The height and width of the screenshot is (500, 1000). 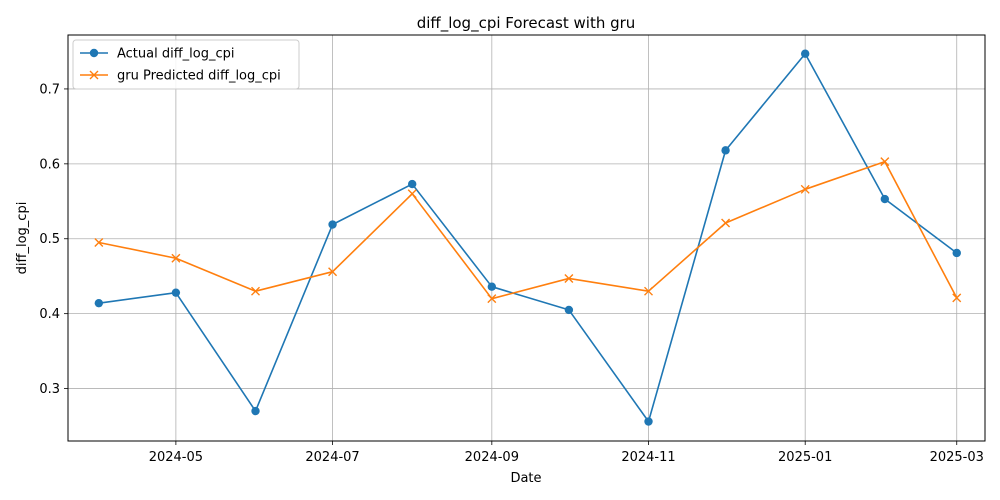 I want to click on legend-entry: Actual diff_log_cpi, so click(x=157, y=54).